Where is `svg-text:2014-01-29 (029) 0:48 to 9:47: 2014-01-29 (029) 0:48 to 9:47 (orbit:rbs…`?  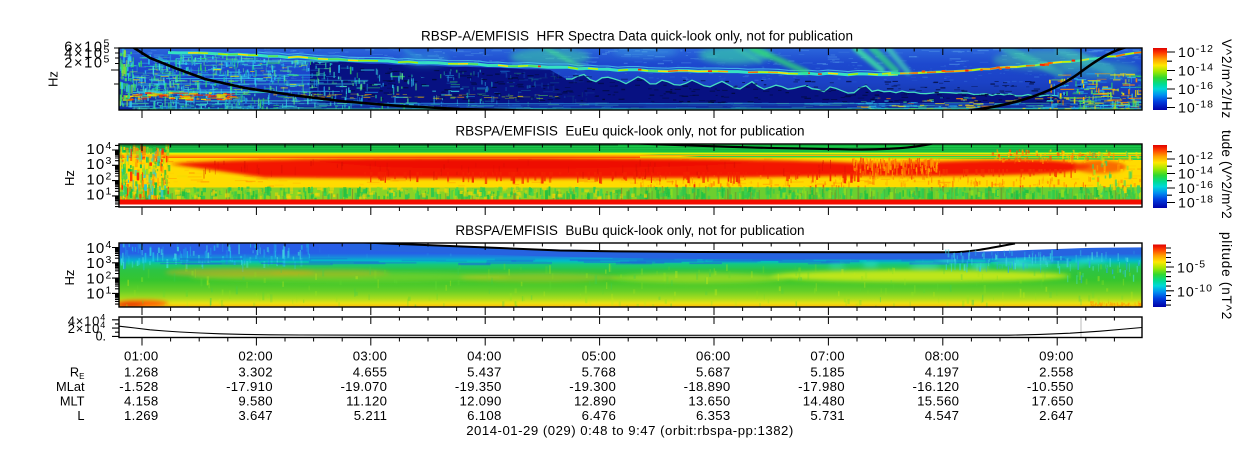 svg-text:2014-01-29 (029) 0:48 to 9:47: 2014-01-29 (029) 0:48 to 9:47 (orbit:rbs… is located at coordinates (630, 430).